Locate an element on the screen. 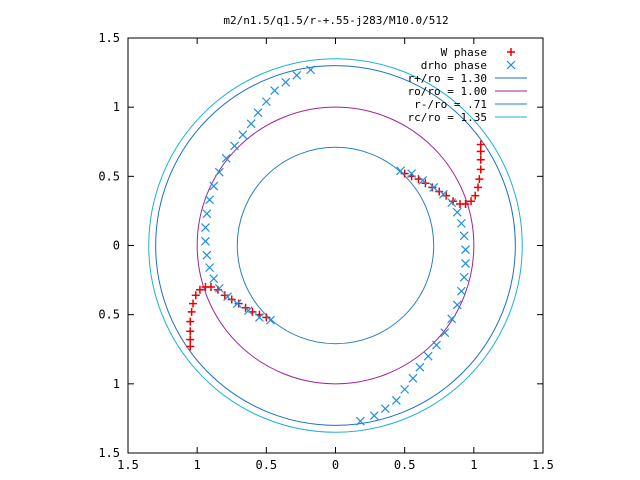 The width and height of the screenshot is (640, 480). x-tick-label: 0.5 is located at coordinates (405, 465).